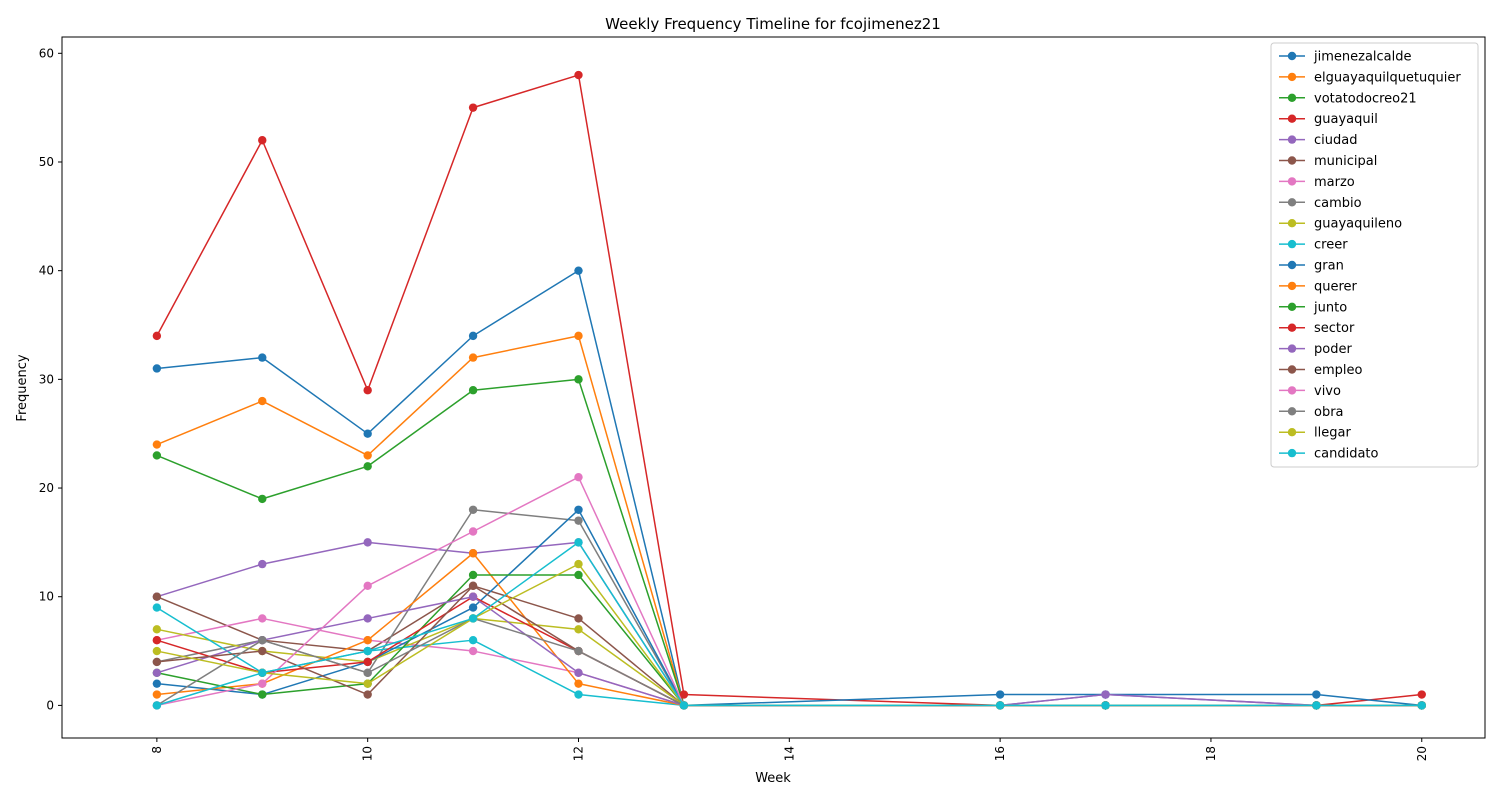 The image size is (1500, 800). I want to click on series-line-empleo, so click(789, 646).